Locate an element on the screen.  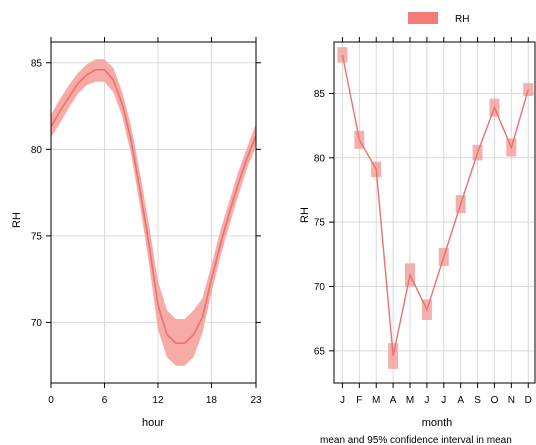
left-x-tick-label: 18 is located at coordinates (212, 400).